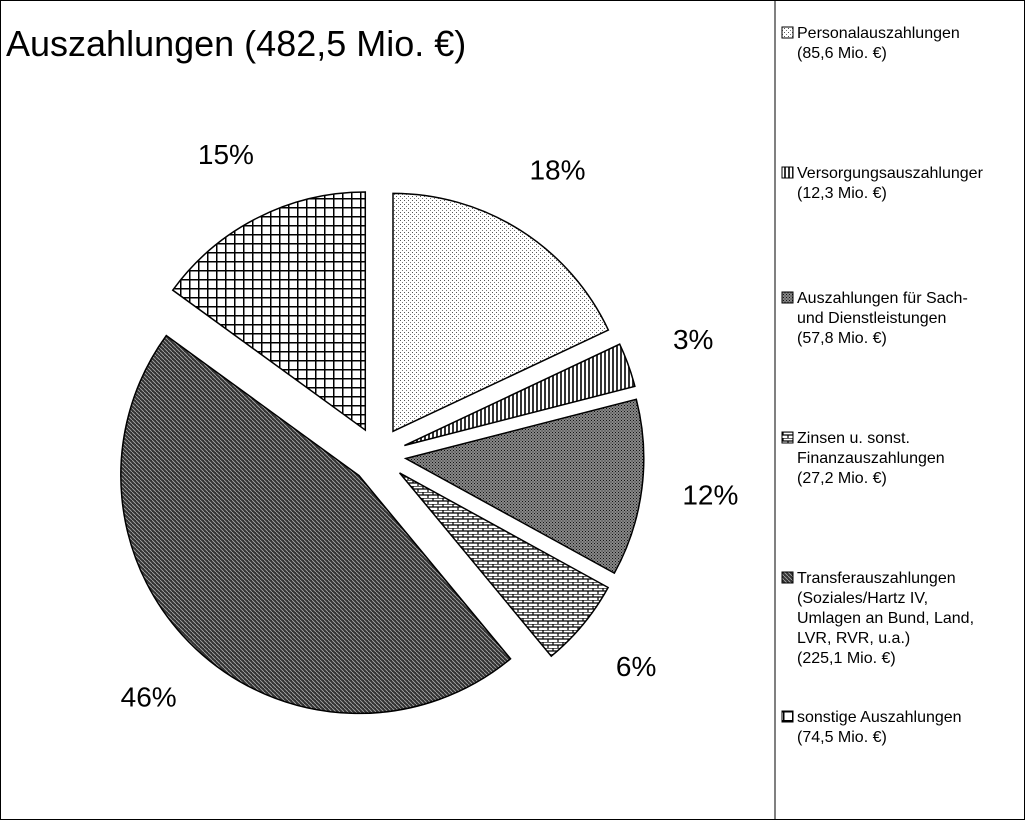  Describe the element at coordinates (842, 478) in the screenshot. I see `legend-label: (27,2 Mio. €)` at that location.